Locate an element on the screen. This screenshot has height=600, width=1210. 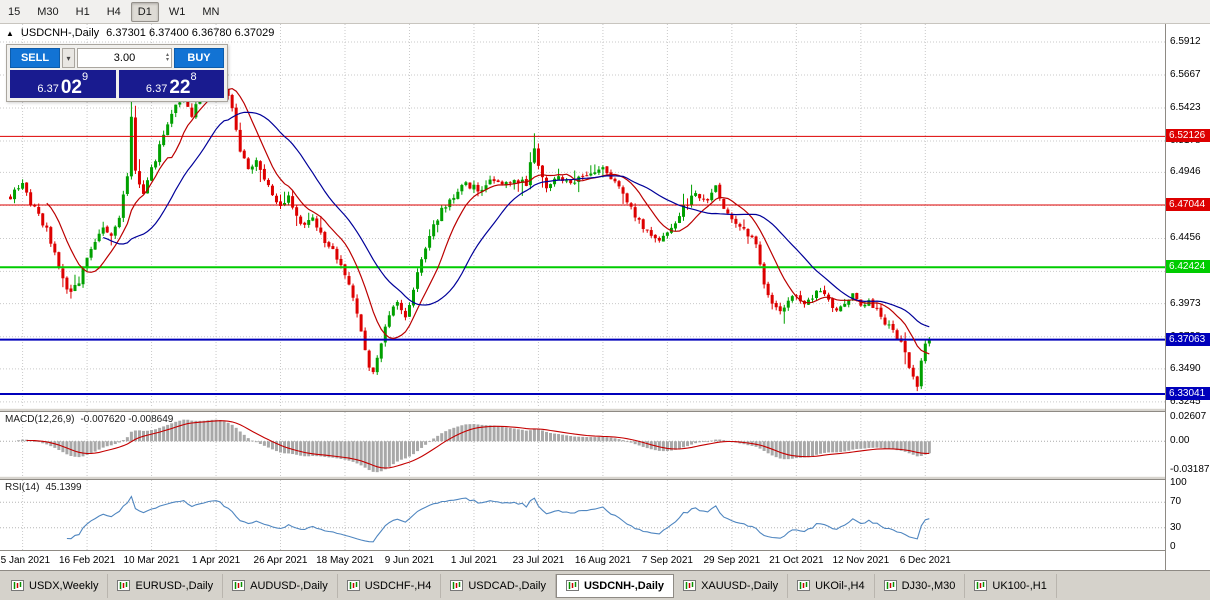
timeframe-button-h1: H1 is located at coordinates (82, 11).